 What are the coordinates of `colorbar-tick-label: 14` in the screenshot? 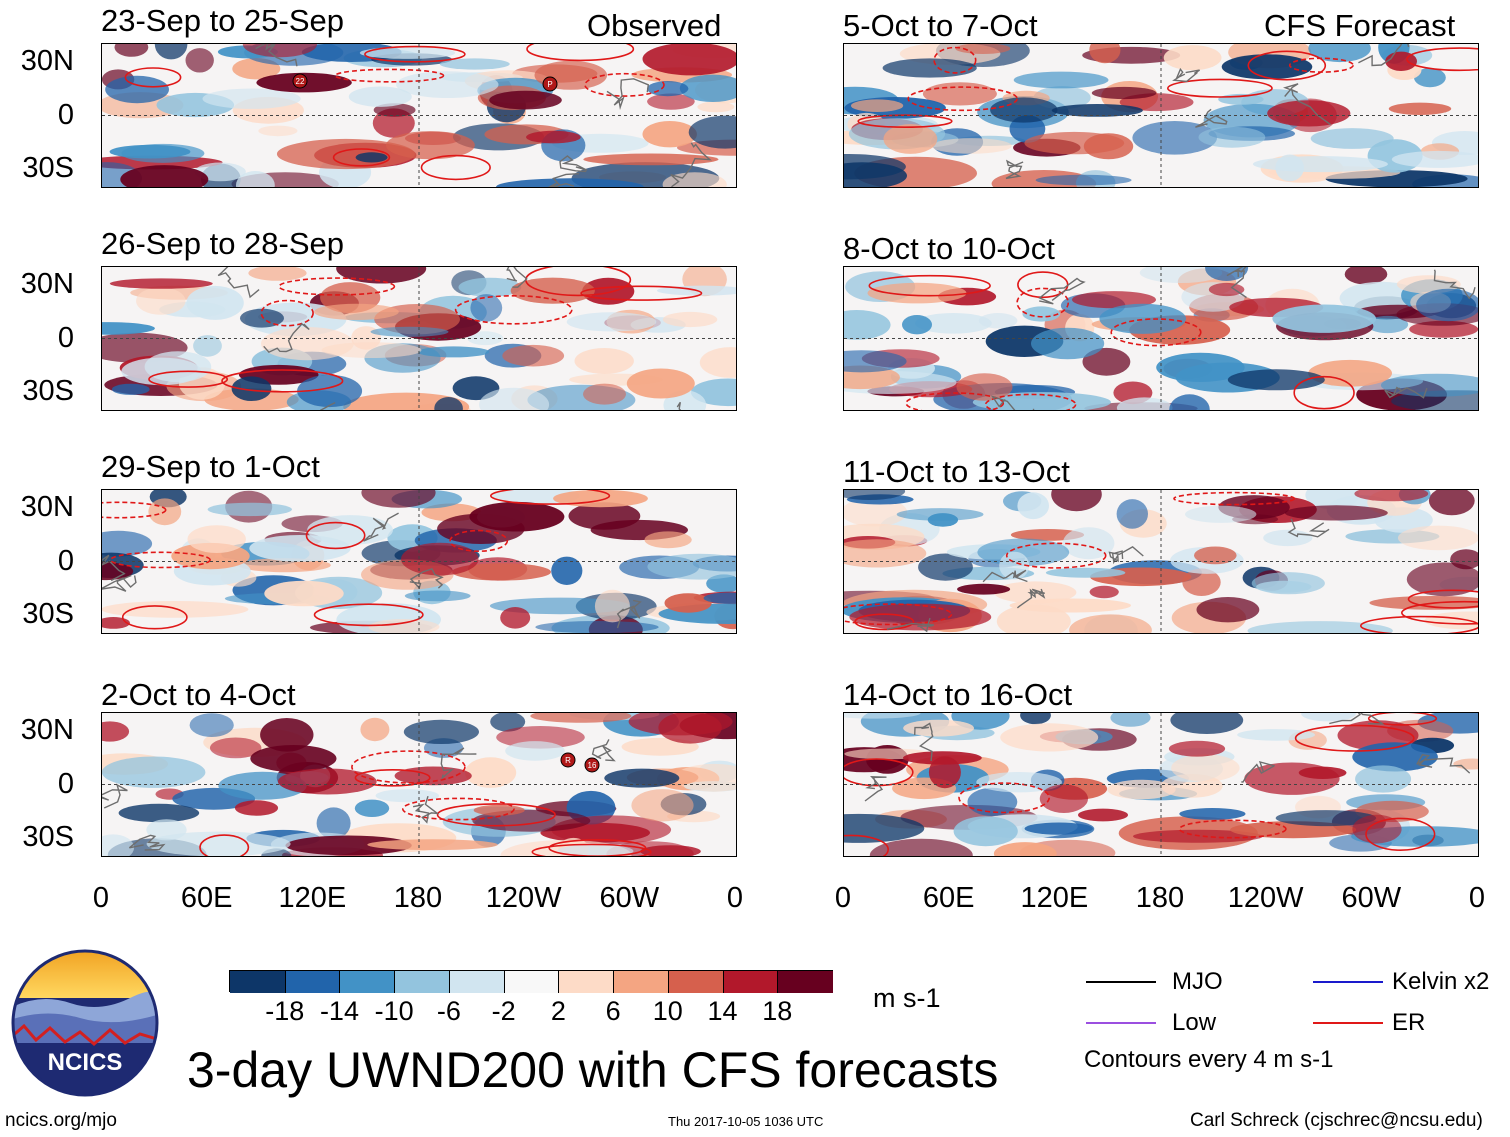 It's located at (722, 1011).